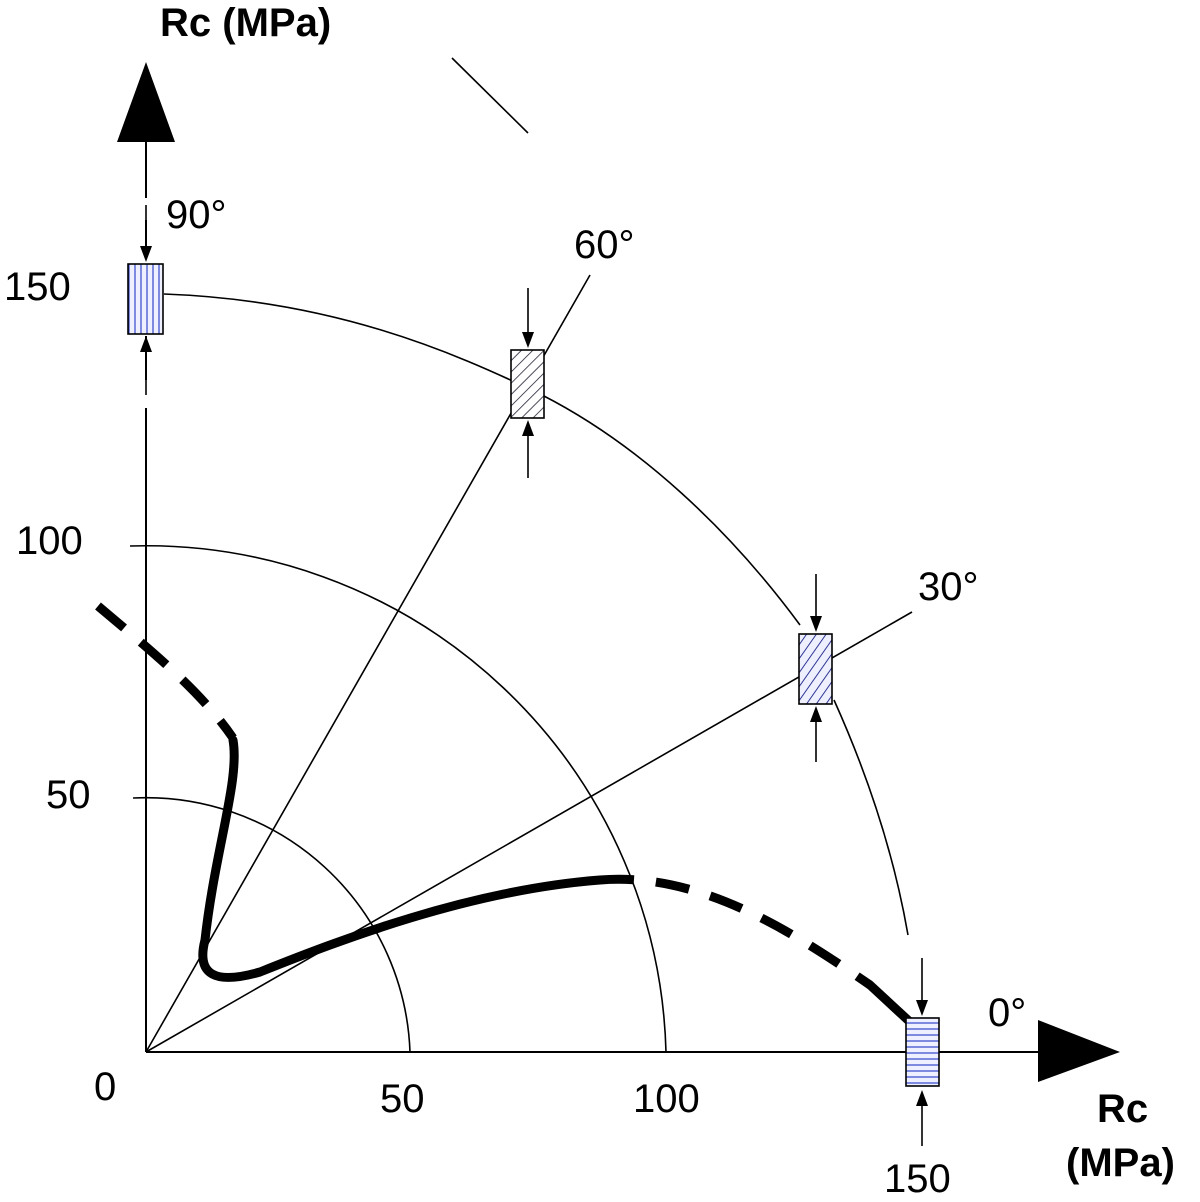 The width and height of the screenshot is (1200, 1202). I want to click on x-tick-100: 100, so click(666, 1099).